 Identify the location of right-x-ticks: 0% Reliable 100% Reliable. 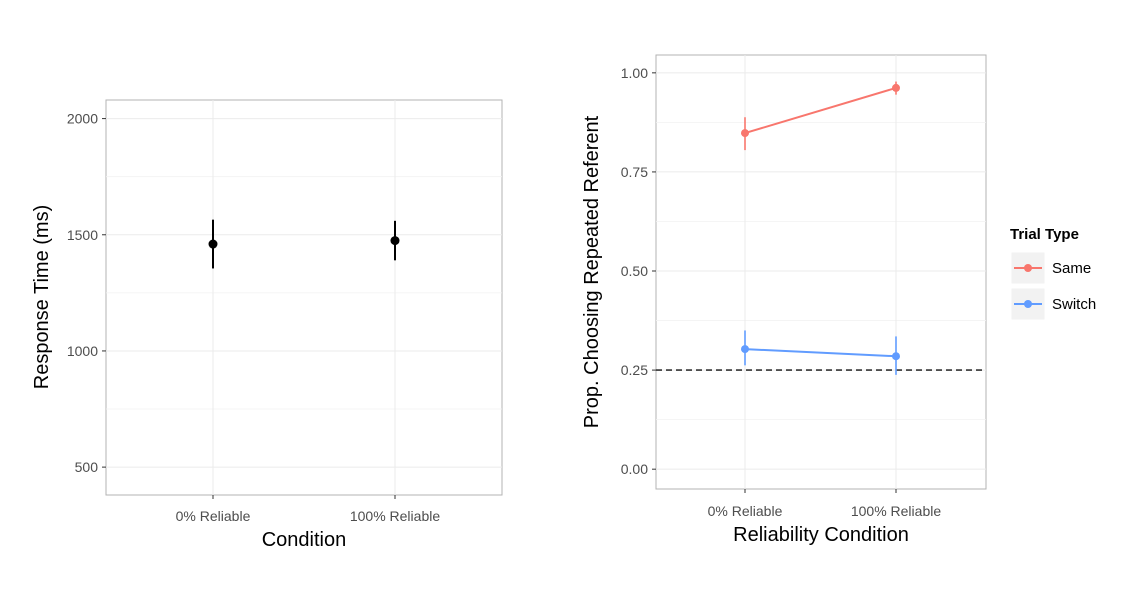
(824, 504).